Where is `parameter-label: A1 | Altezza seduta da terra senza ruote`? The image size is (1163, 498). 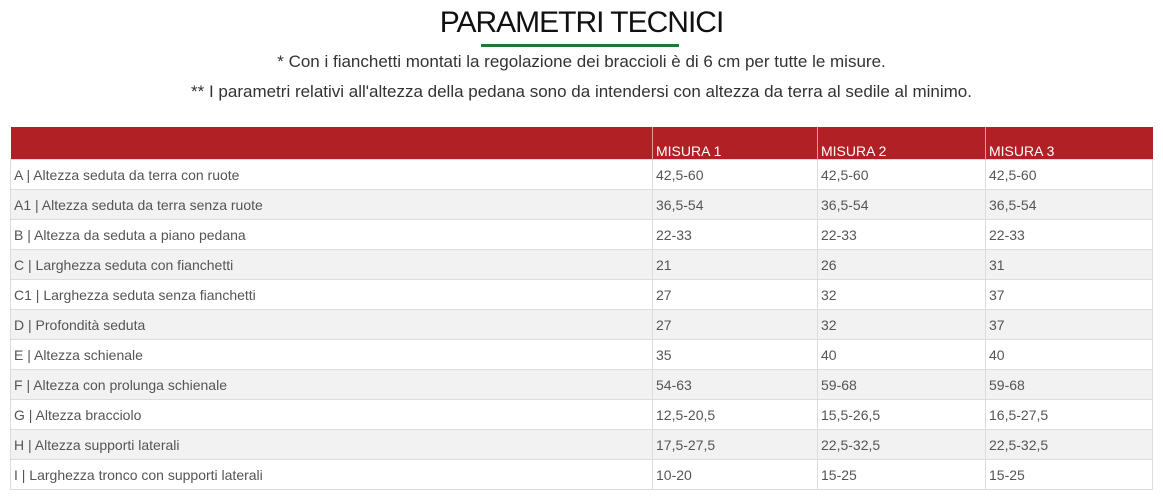
parameter-label: A1 | Altezza seduta da terra senza ruote is located at coordinates (331, 204).